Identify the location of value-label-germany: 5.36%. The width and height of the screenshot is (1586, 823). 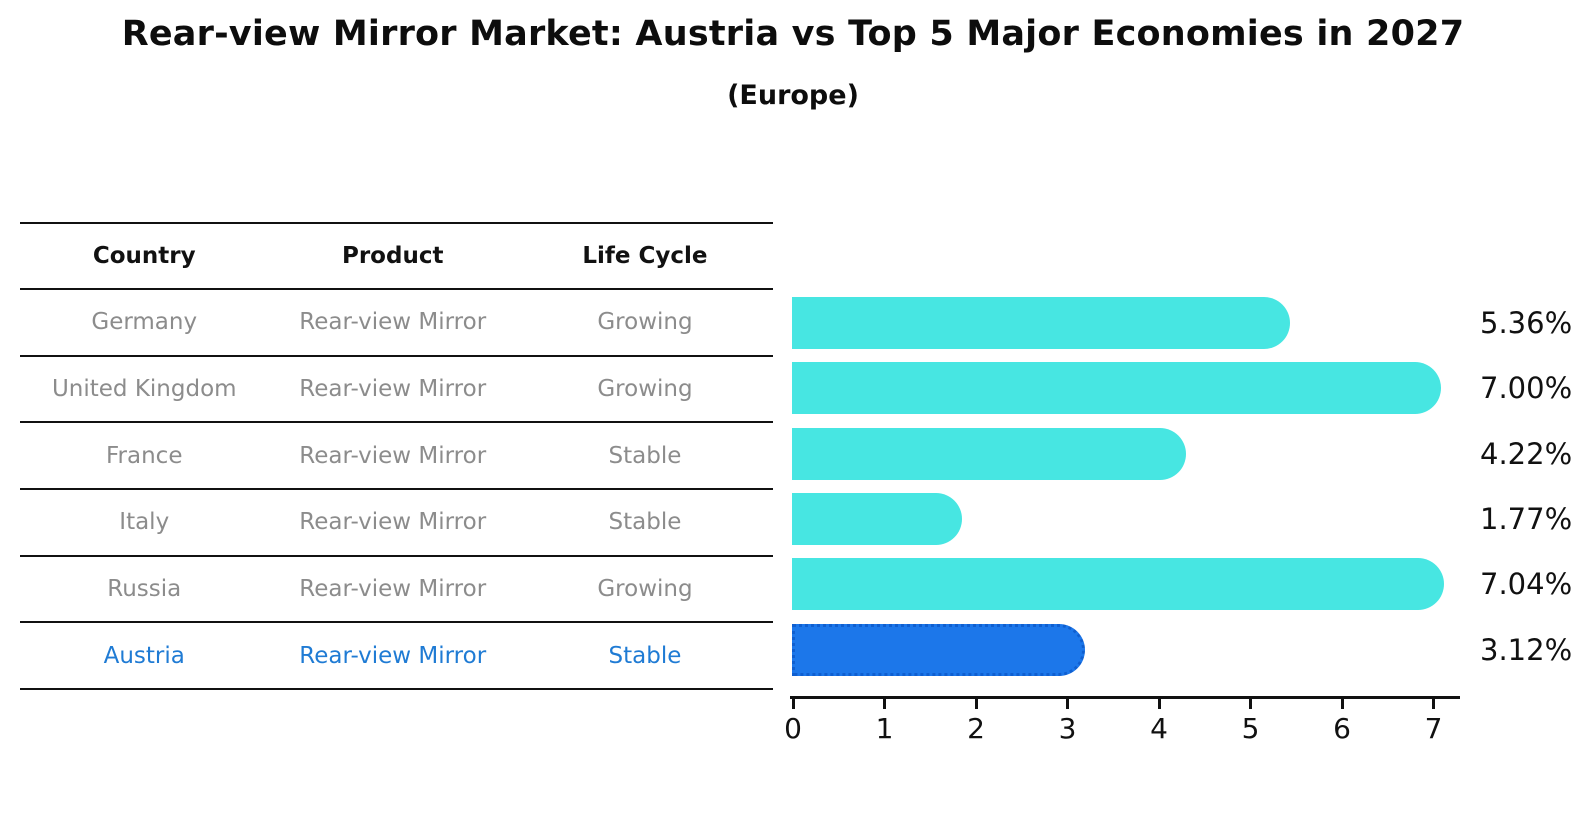
(1526, 323).